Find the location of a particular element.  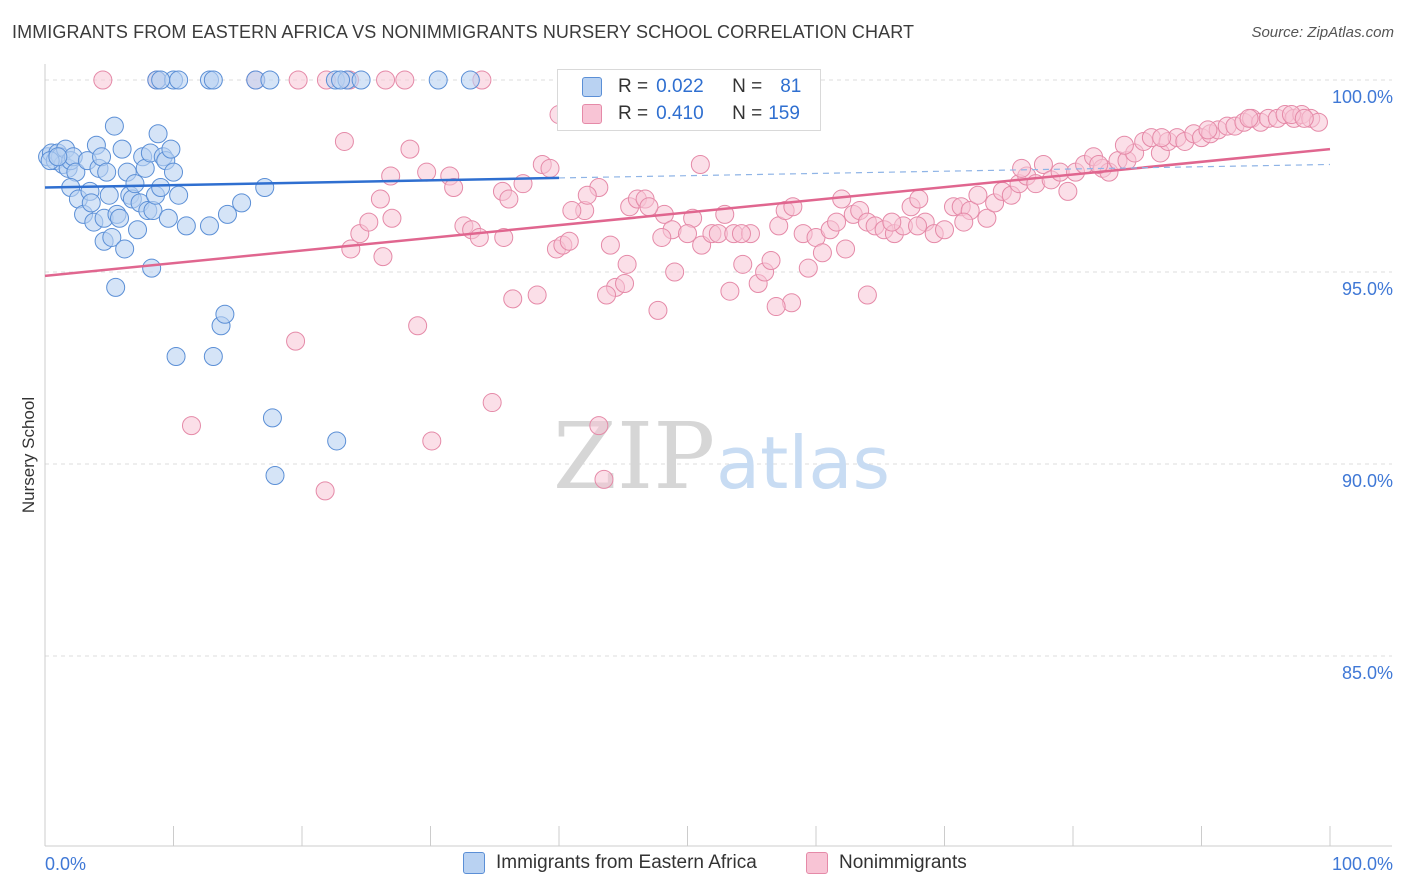

legend-r-value: 0.410 is located at coordinates (680, 113).